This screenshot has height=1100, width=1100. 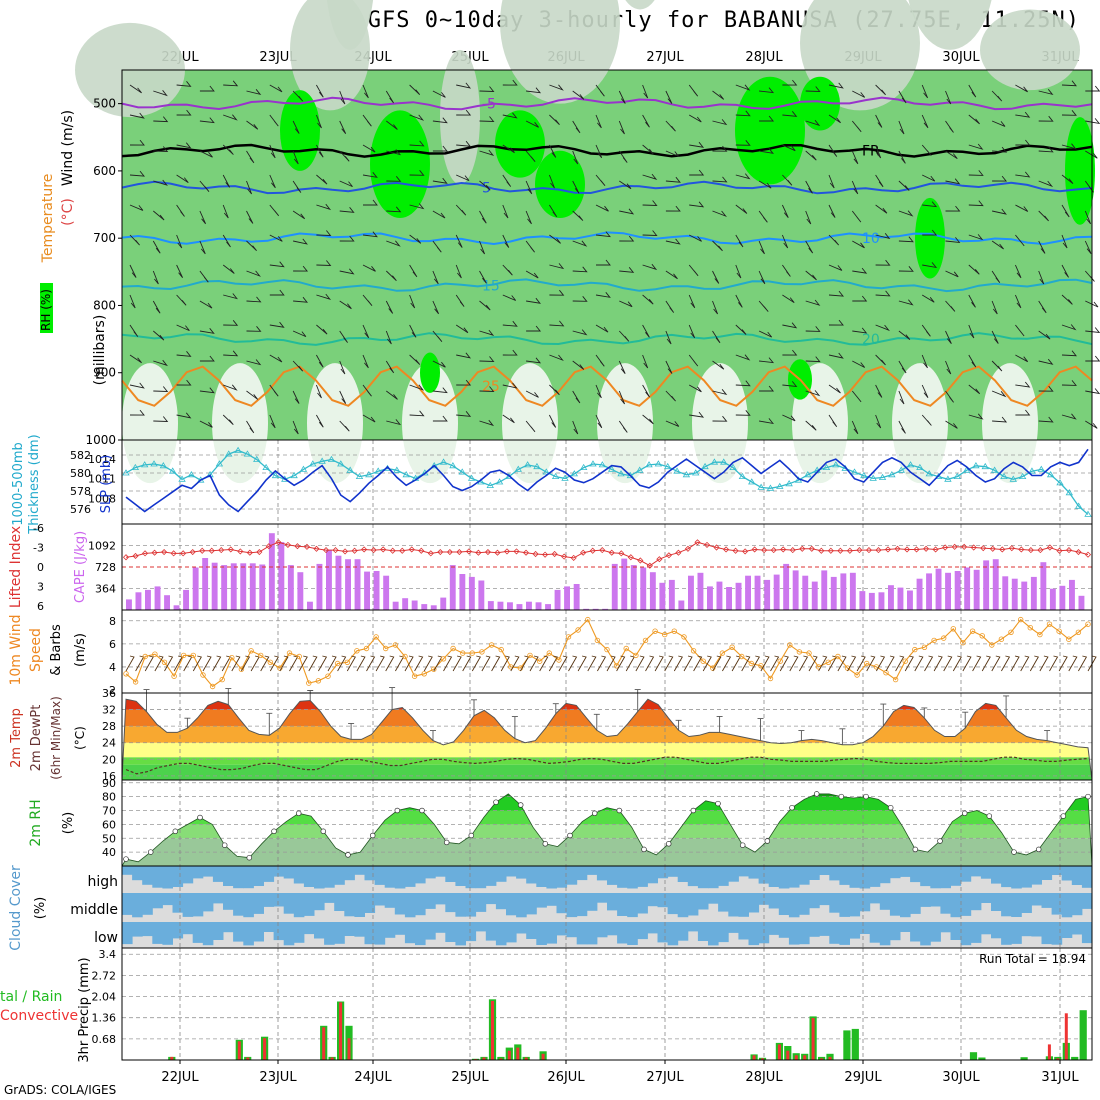 I want to click on precip-tick-label: 2.72, so click(x=104, y=975).